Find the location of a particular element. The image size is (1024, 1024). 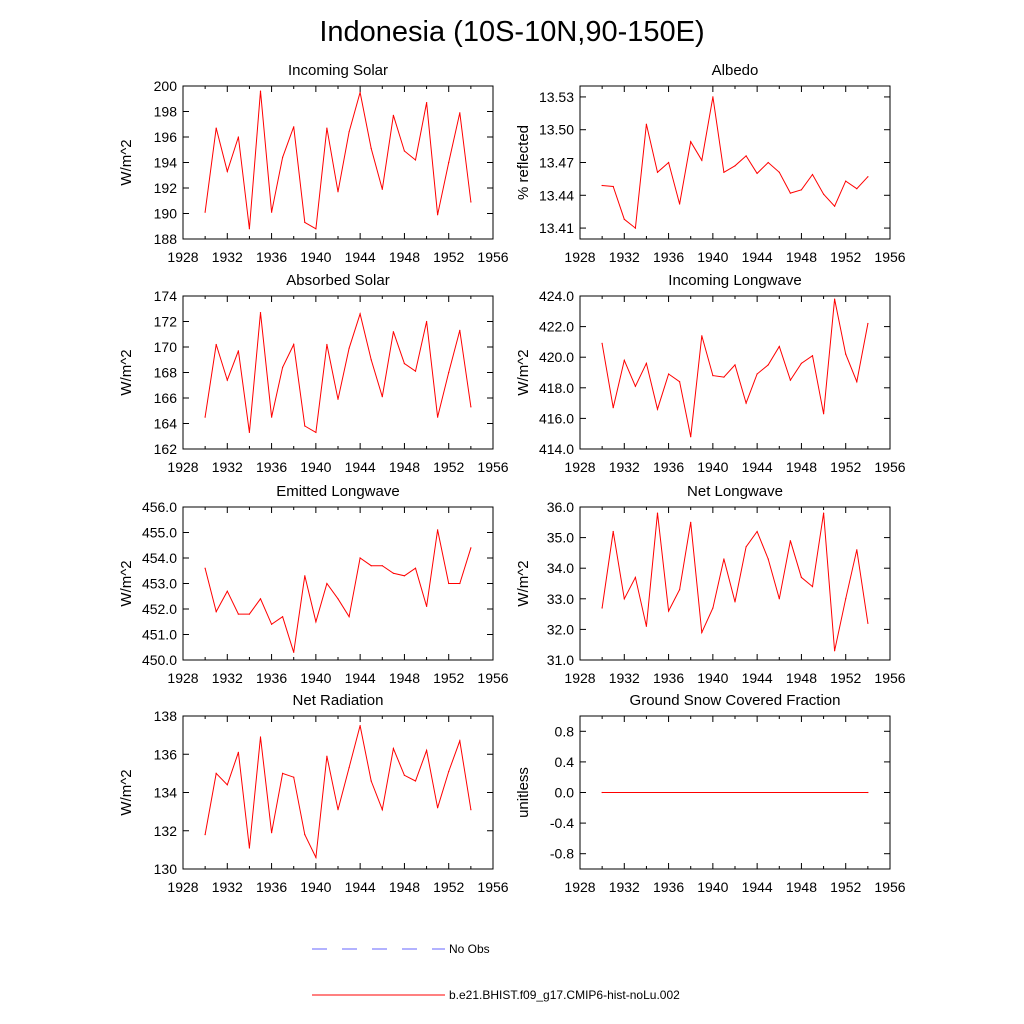

y-tick-label: 172 is located at coordinates (166, 322).